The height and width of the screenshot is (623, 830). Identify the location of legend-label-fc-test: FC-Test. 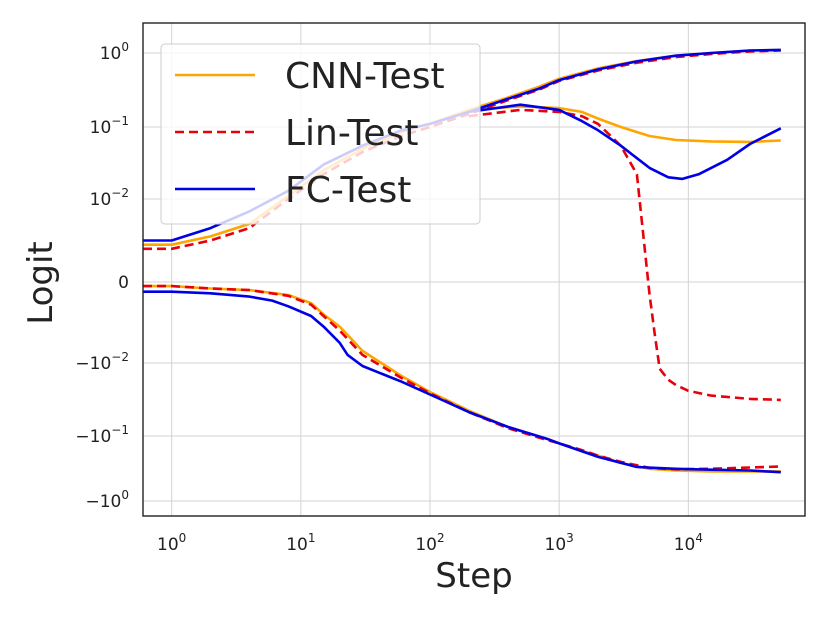
(348, 190).